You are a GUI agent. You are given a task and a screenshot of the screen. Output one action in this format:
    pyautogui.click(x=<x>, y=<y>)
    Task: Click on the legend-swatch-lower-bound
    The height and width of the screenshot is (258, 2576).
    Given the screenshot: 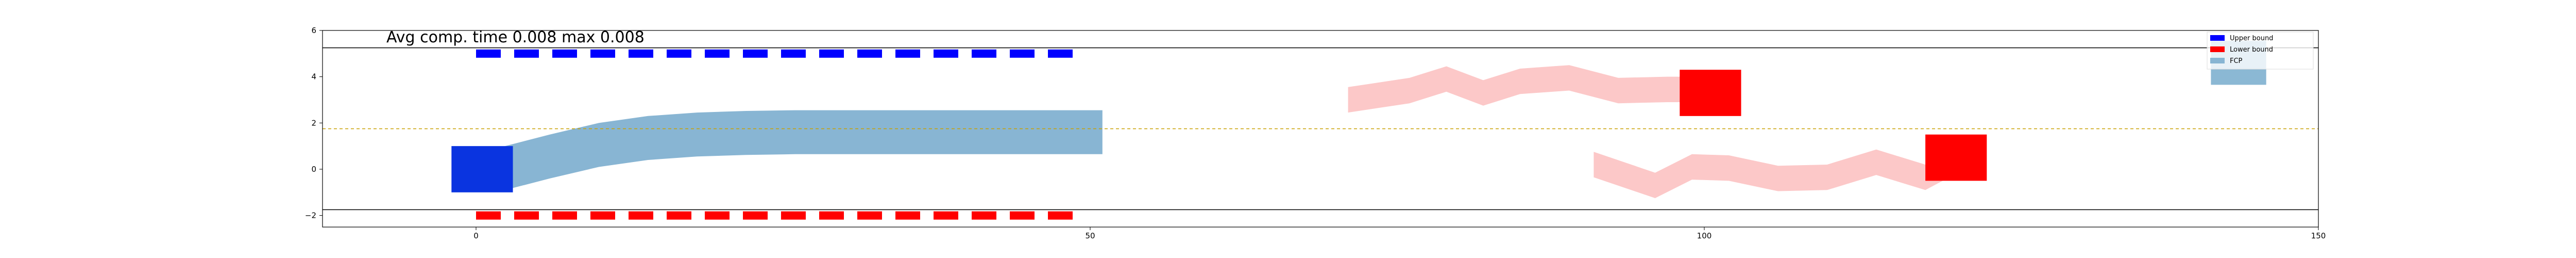 What is the action you would take?
    pyautogui.click(x=2217, y=49)
    